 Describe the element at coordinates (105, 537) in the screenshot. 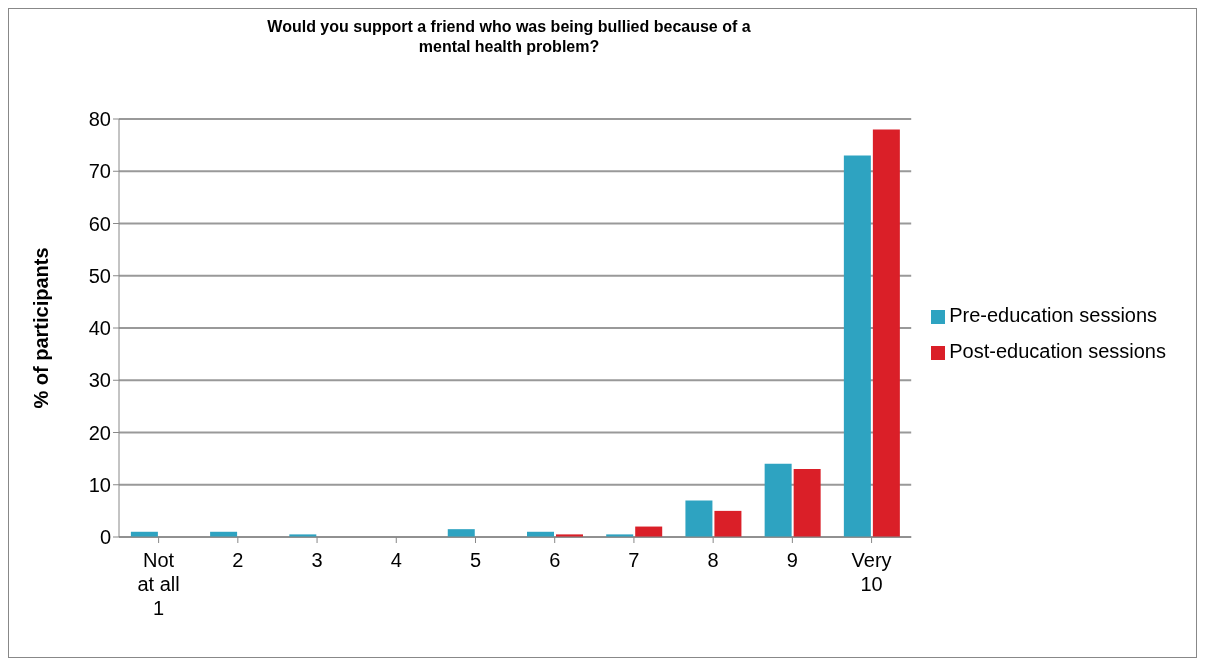

I see `y-tick-label: 0` at that location.